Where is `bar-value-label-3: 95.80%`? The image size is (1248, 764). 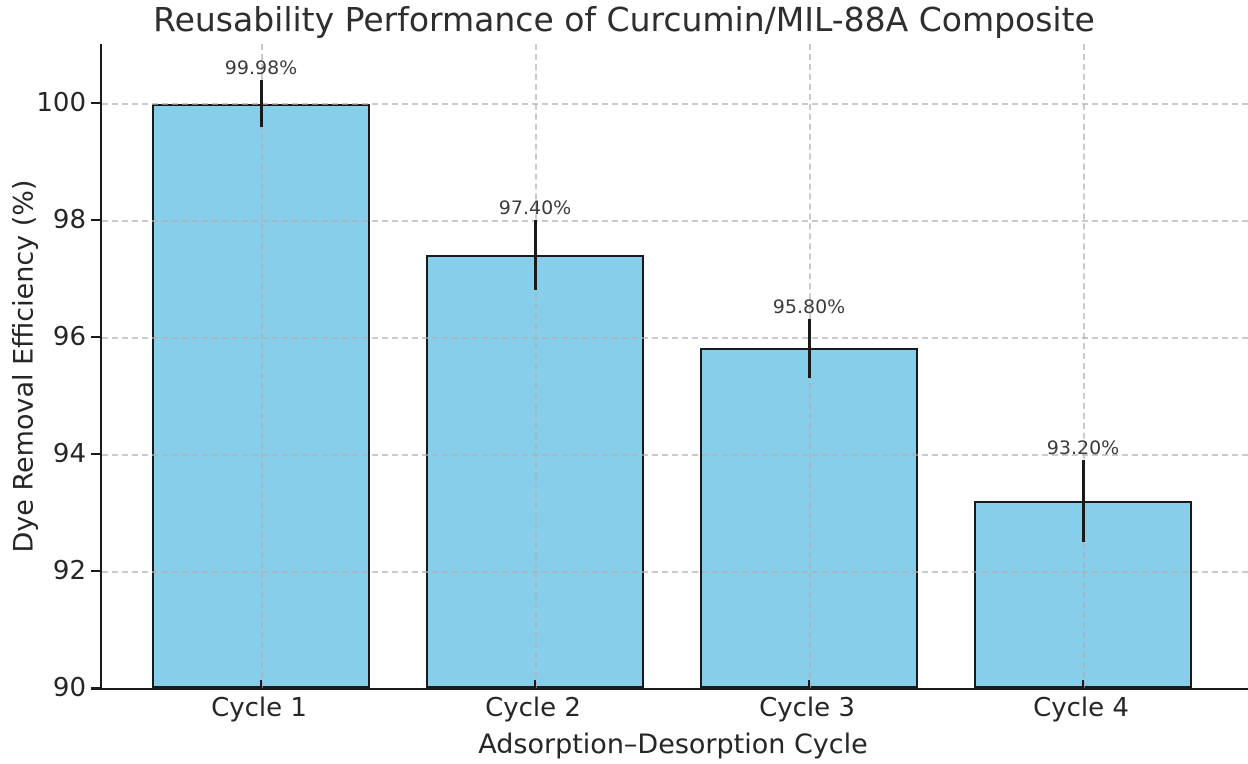 bar-value-label-3: 95.80% is located at coordinates (809, 307).